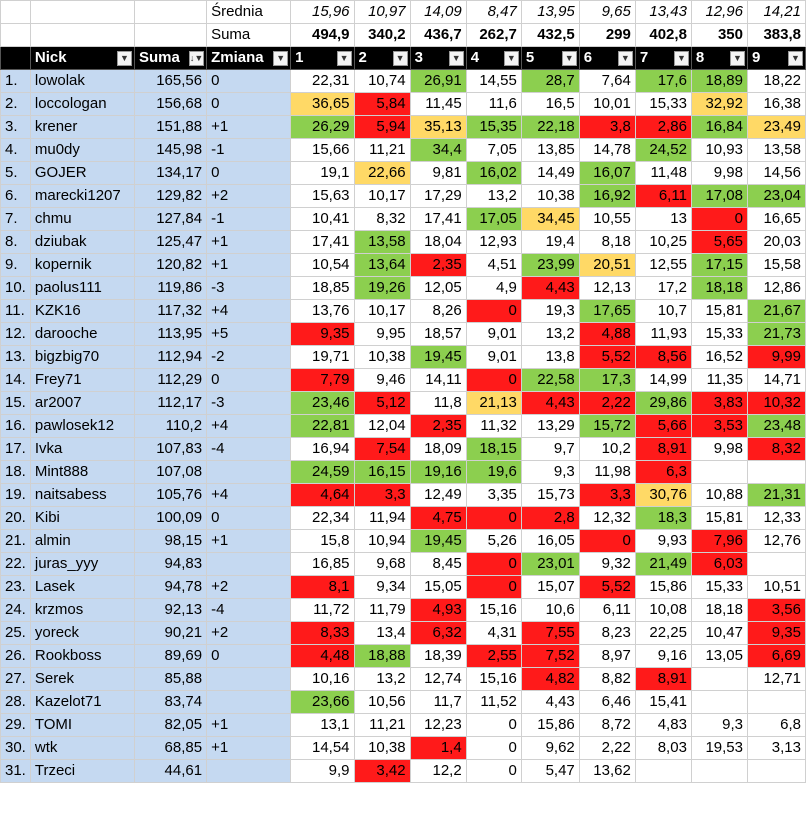  I want to click on score-cell: 17,3, so click(607, 380).